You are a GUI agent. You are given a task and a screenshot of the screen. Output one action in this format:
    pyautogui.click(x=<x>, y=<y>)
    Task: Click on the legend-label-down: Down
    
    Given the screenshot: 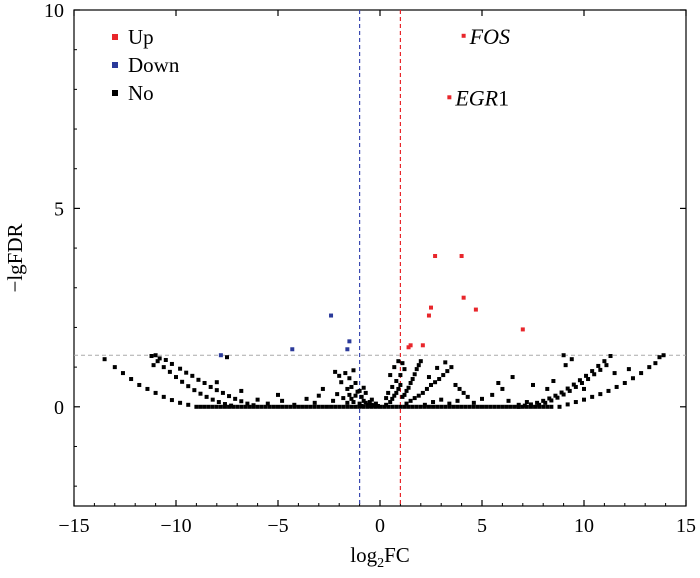 What is the action you would take?
    pyautogui.click(x=154, y=65)
    